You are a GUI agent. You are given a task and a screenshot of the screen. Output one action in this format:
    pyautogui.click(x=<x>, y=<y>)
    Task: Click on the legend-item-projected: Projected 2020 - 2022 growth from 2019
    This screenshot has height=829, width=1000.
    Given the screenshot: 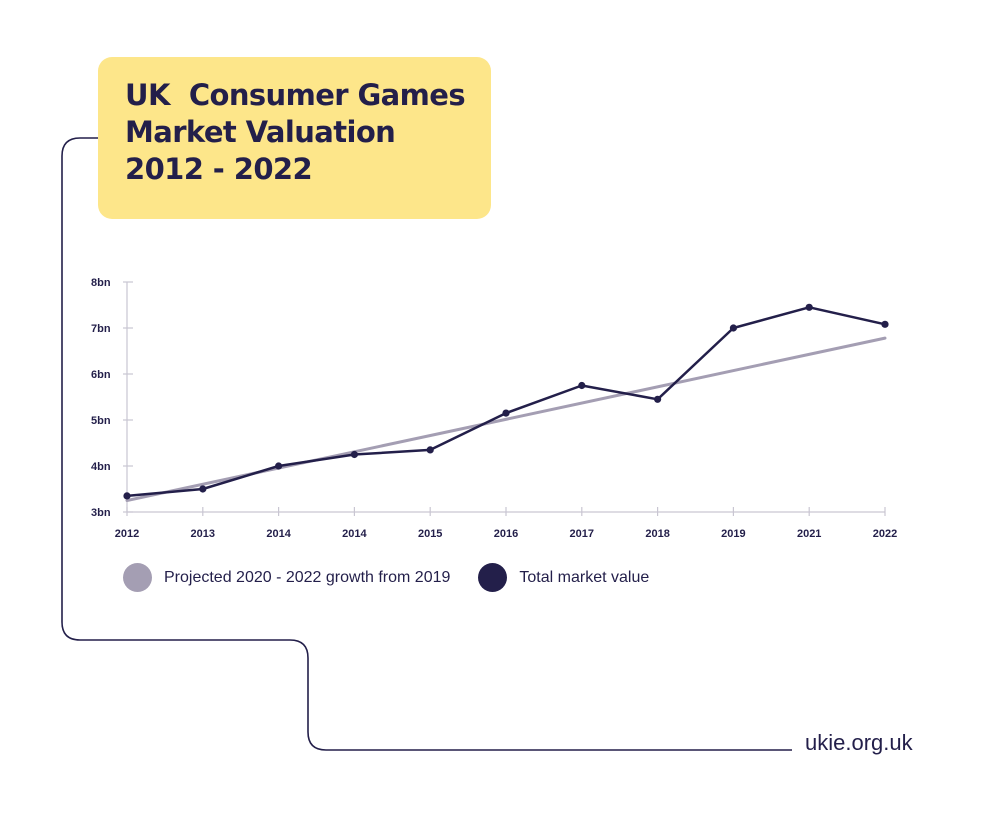 What is the action you would take?
    pyautogui.click(x=286, y=577)
    